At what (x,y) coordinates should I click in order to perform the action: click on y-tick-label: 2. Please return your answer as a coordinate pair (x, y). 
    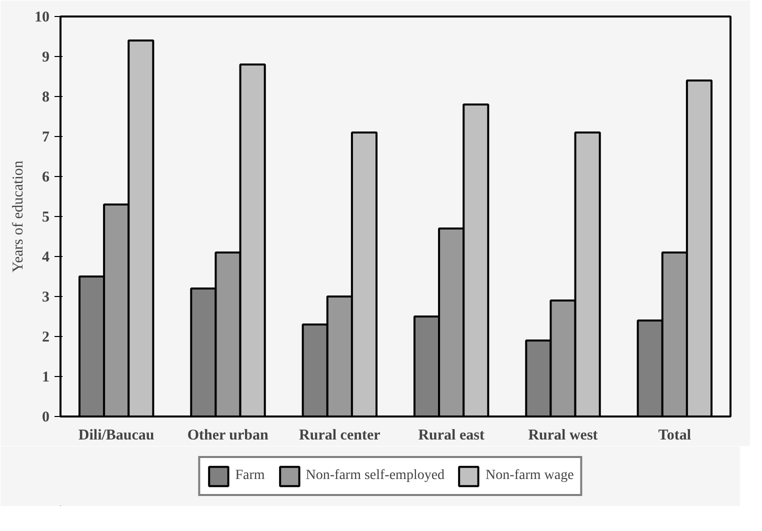
    Looking at the image, I should click on (46, 338).